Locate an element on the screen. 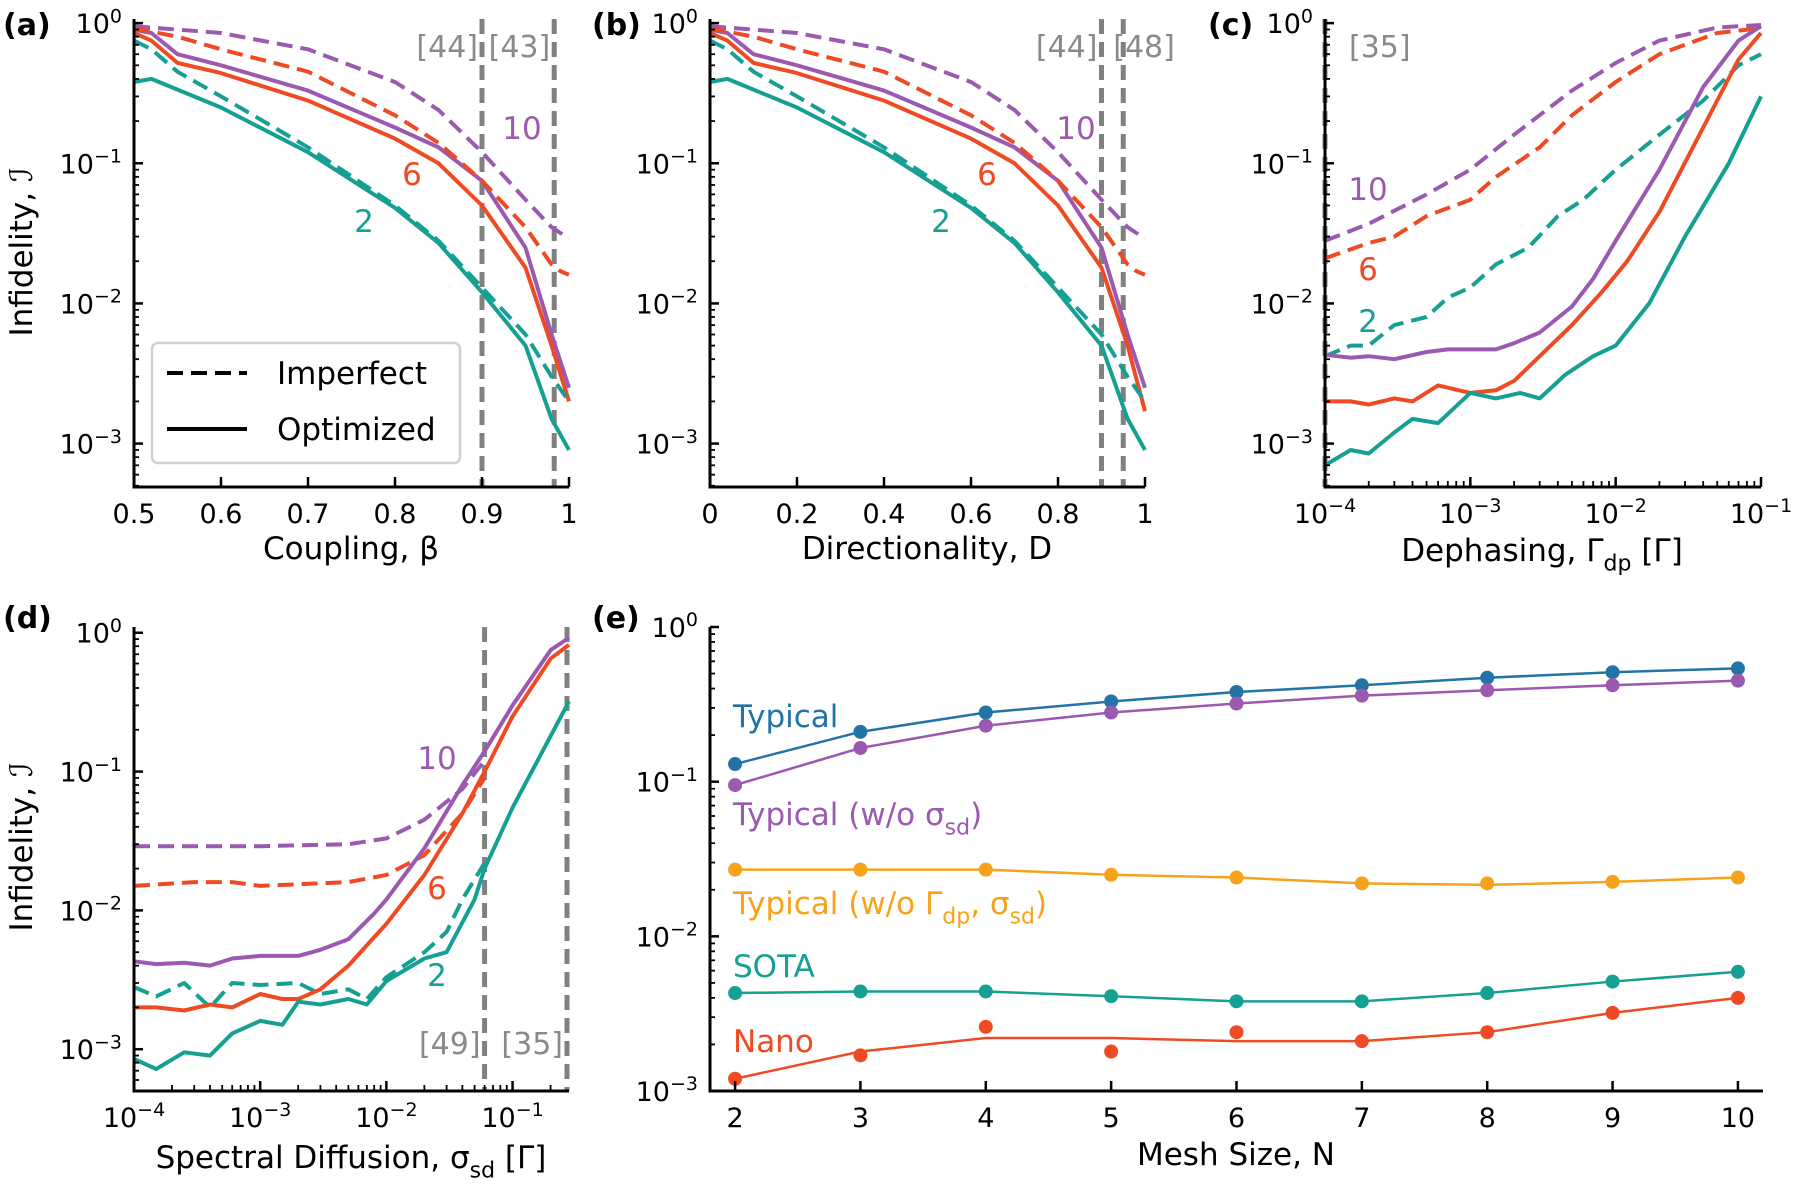 The height and width of the screenshot is (1189, 1795). series-typical-w-o-dp-sd-: Typical (w/o Γdp, σsd) is located at coordinates (1236, 895).